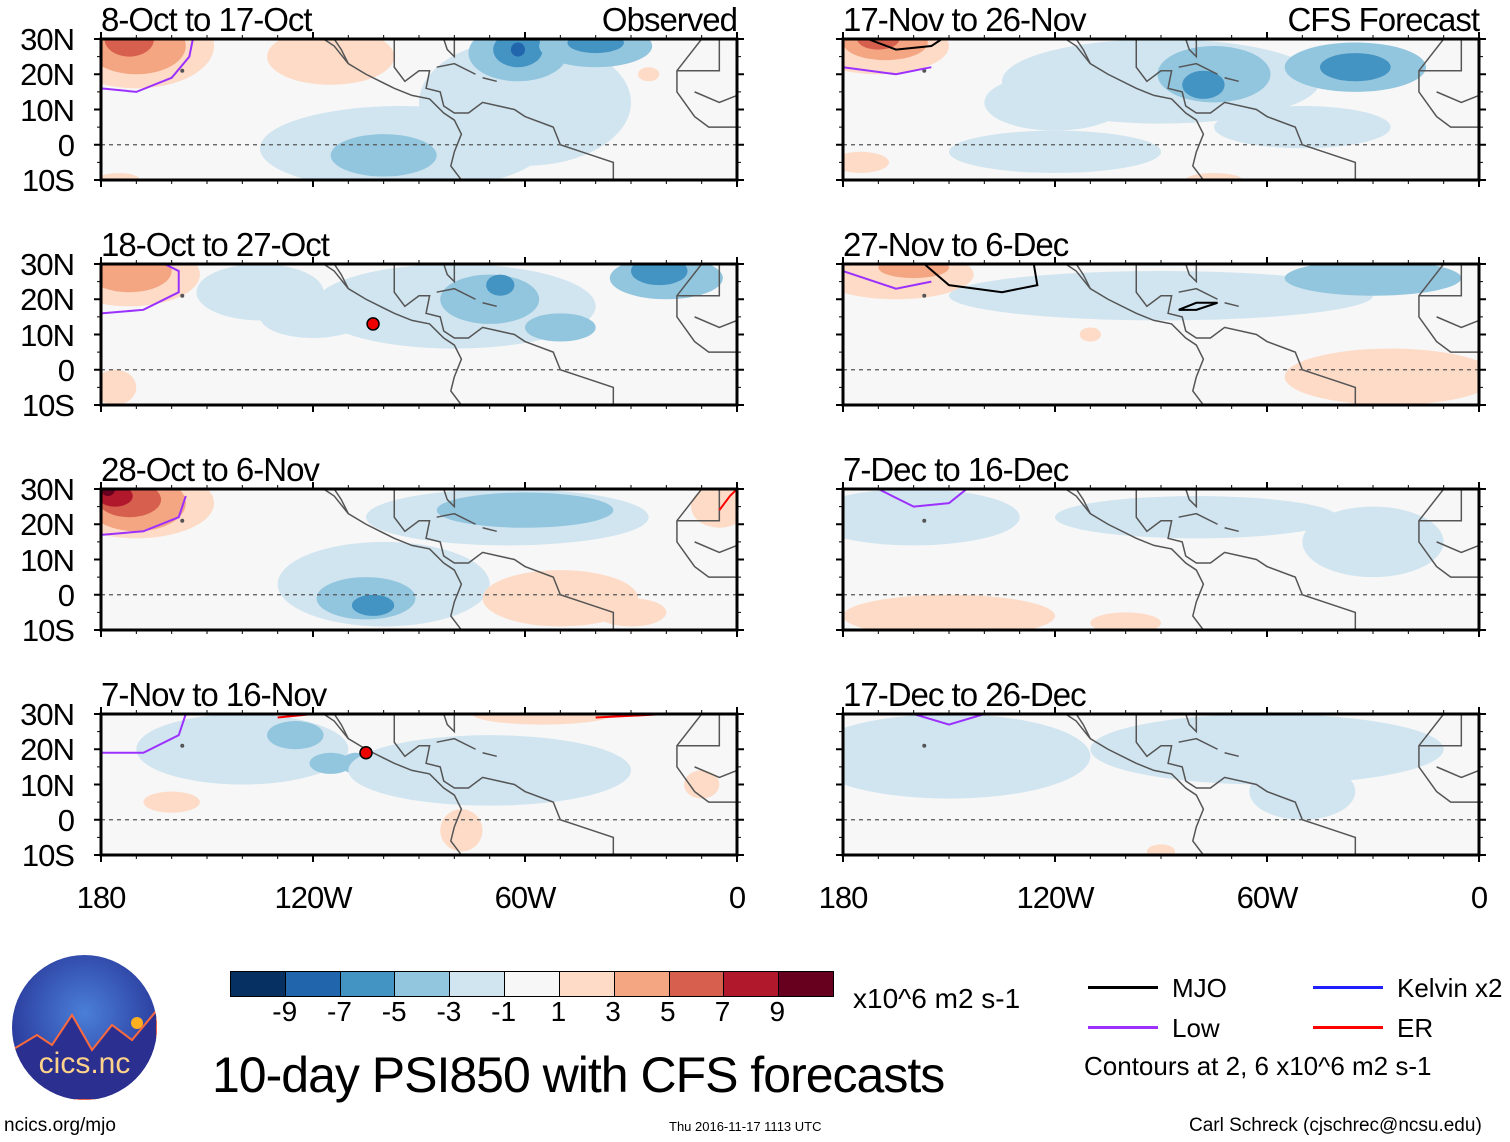 The height and width of the screenshot is (1142, 1510). Describe the element at coordinates (1415, 1028) in the screenshot. I see `legend-label: ER` at that location.